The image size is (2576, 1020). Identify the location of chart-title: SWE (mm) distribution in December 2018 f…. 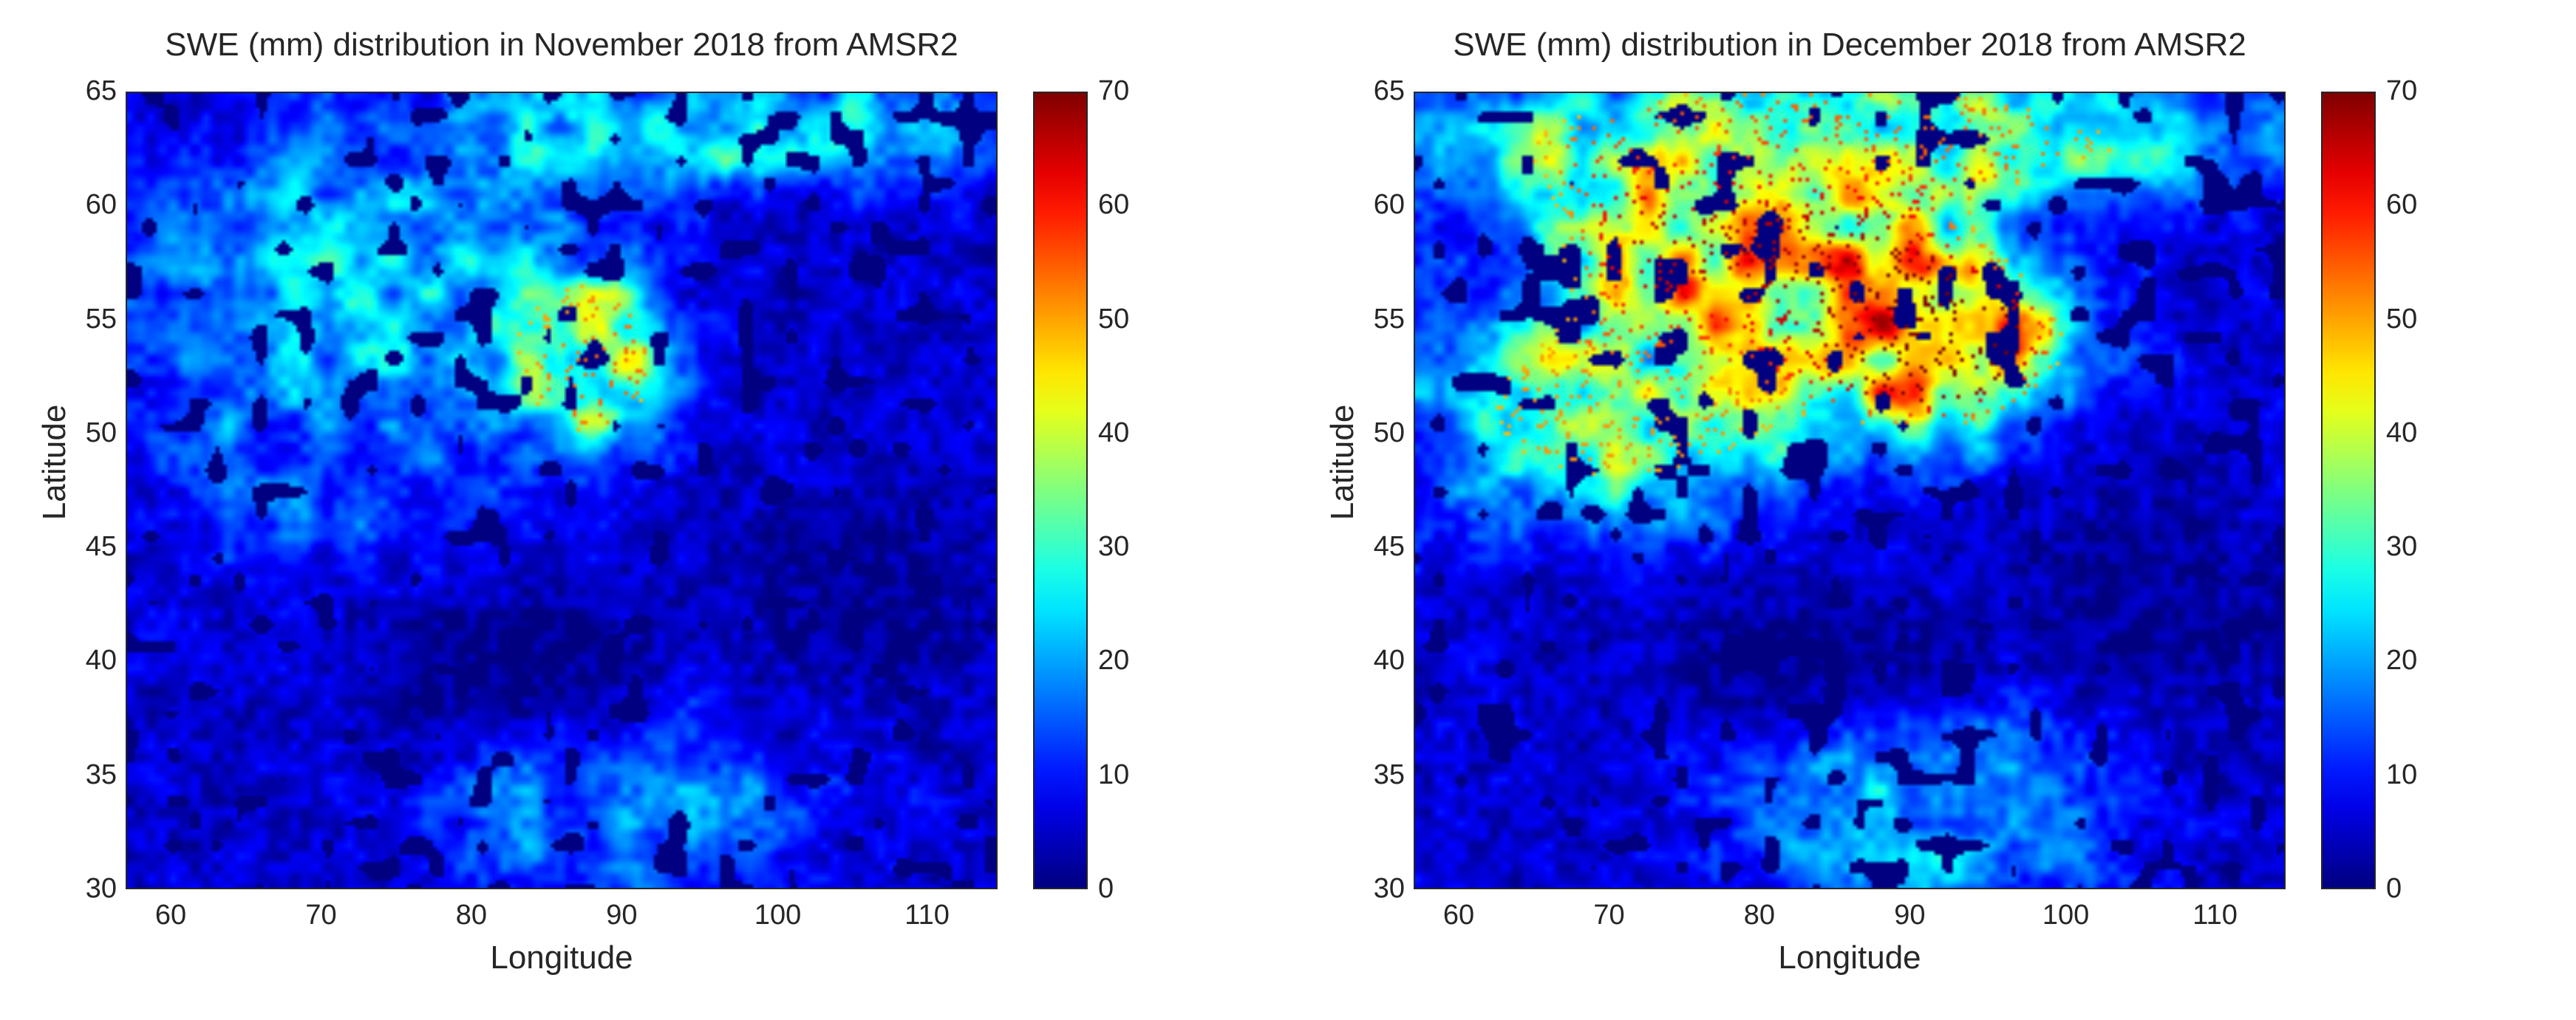
(1849, 45).